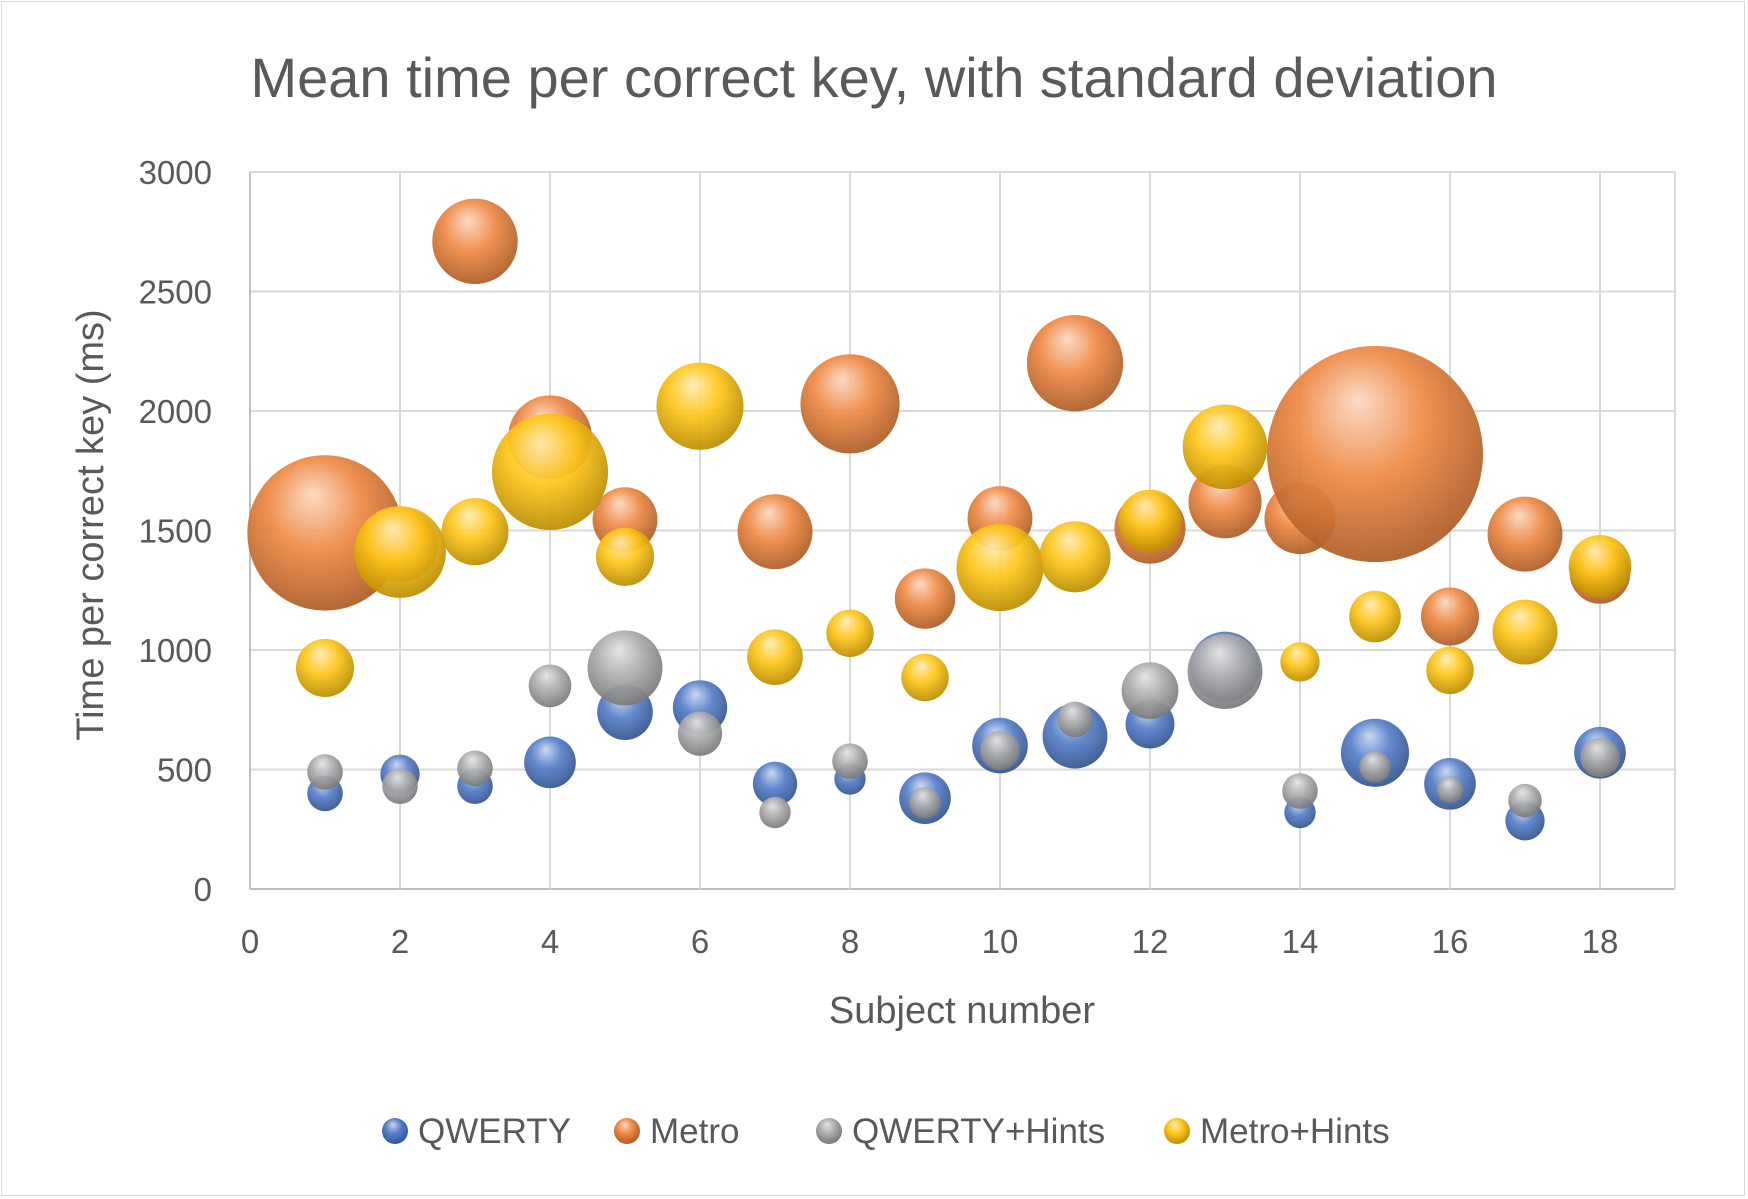 Image resolution: width=1748 pixels, height=1199 pixels. What do you see at coordinates (694, 1131) in the screenshot?
I see `legend-label-metro: Metro` at bounding box center [694, 1131].